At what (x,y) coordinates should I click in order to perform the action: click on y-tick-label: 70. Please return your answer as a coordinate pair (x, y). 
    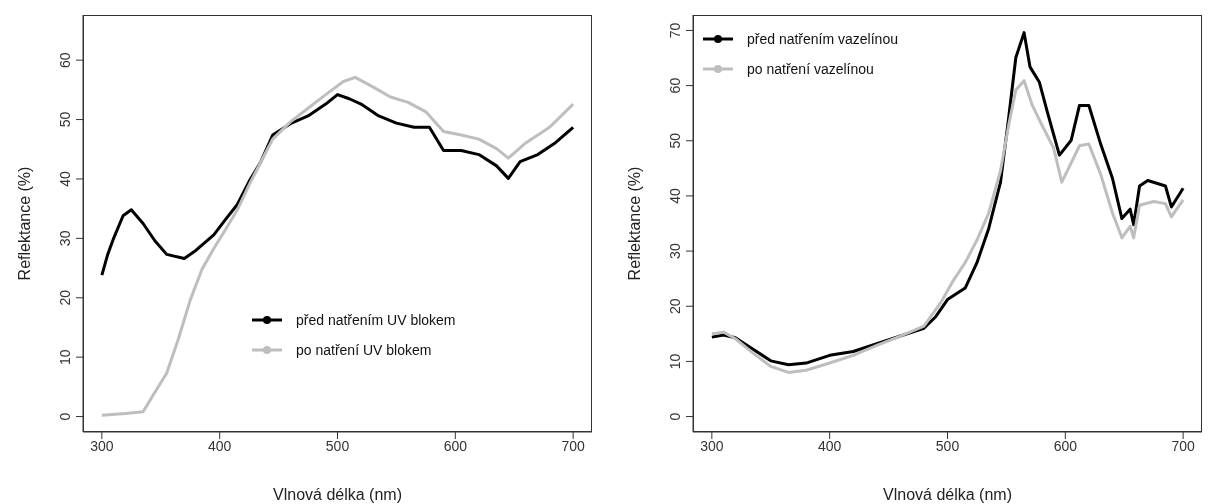
    Looking at the image, I should click on (675, 30).